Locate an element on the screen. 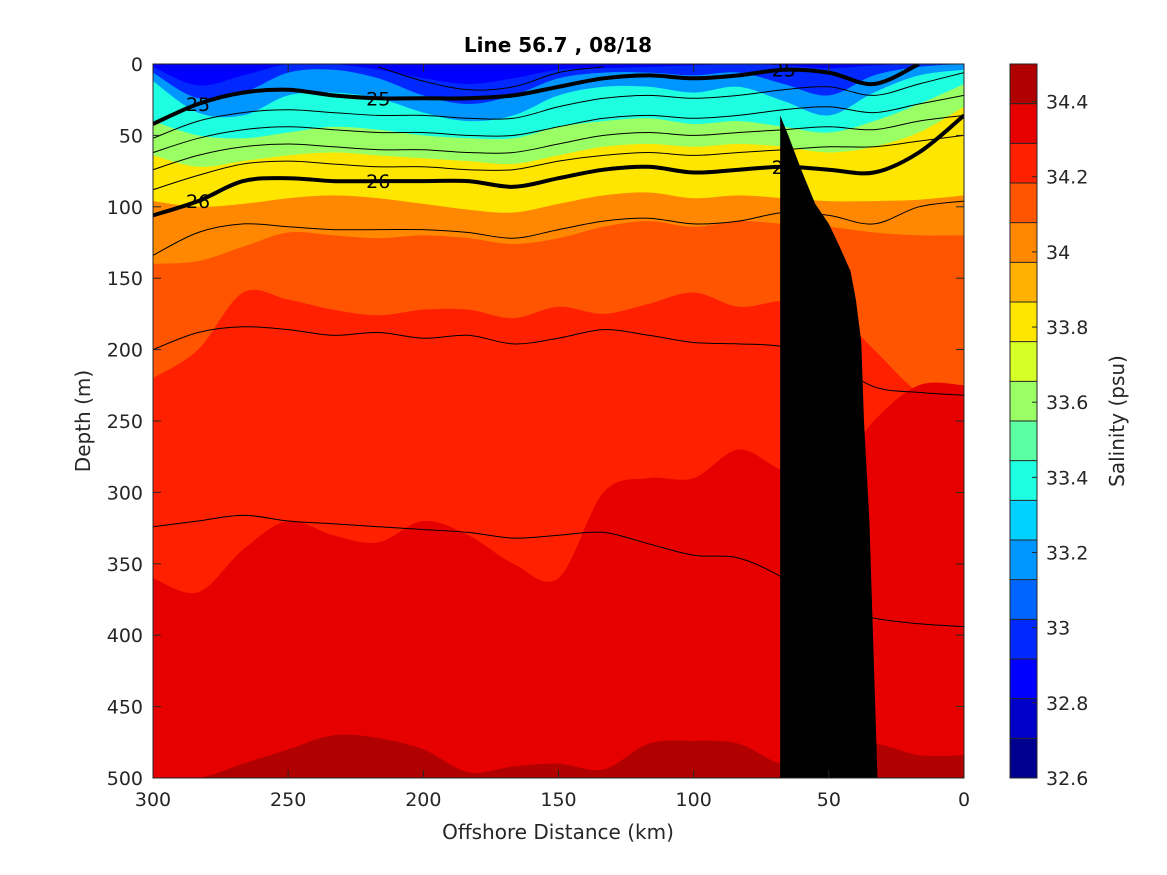 This screenshot has width=1167, height=875. x-tick-label: 300 is located at coordinates (153, 800).